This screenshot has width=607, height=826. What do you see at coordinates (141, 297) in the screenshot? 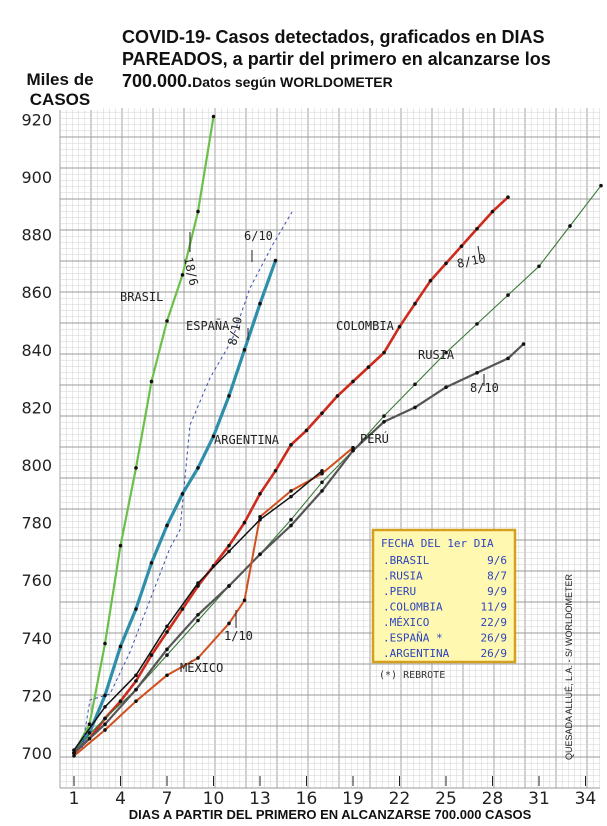
I see `annotation-brasil: BRASIL` at bounding box center [141, 297].